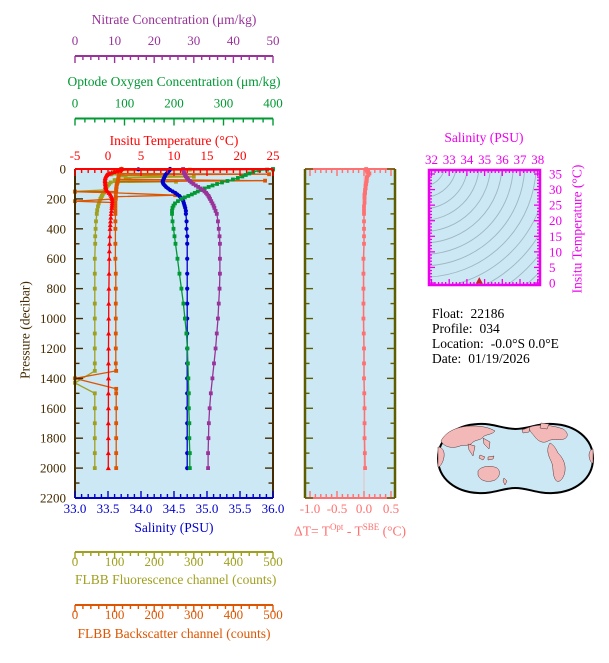 The image size is (609, 663). I want to click on pressure-axis-title: Pressure (decibar), so click(25, 330).